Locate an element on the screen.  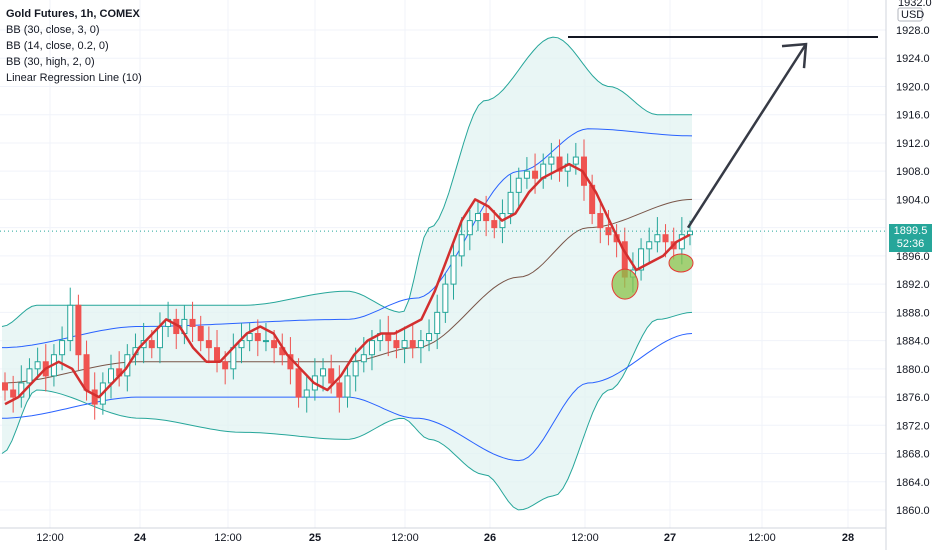
legend-regression: Linear Regression Line (10) is located at coordinates (74, 78).